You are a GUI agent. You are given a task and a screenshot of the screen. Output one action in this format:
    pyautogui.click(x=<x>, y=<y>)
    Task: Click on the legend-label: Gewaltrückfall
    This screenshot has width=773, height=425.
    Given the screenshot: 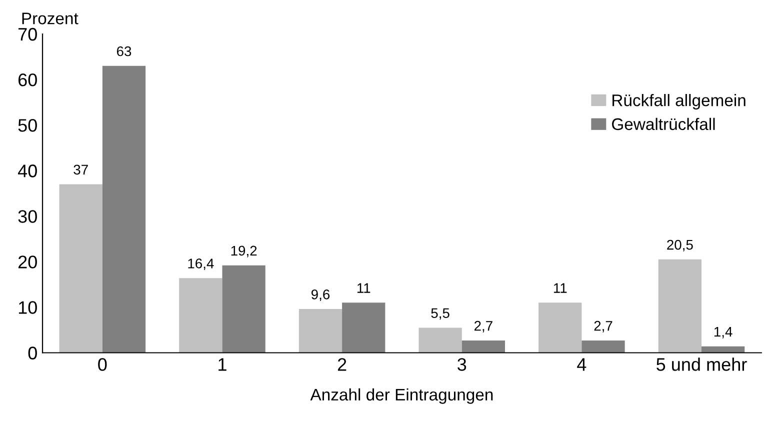 What is the action you would take?
    pyautogui.click(x=663, y=124)
    